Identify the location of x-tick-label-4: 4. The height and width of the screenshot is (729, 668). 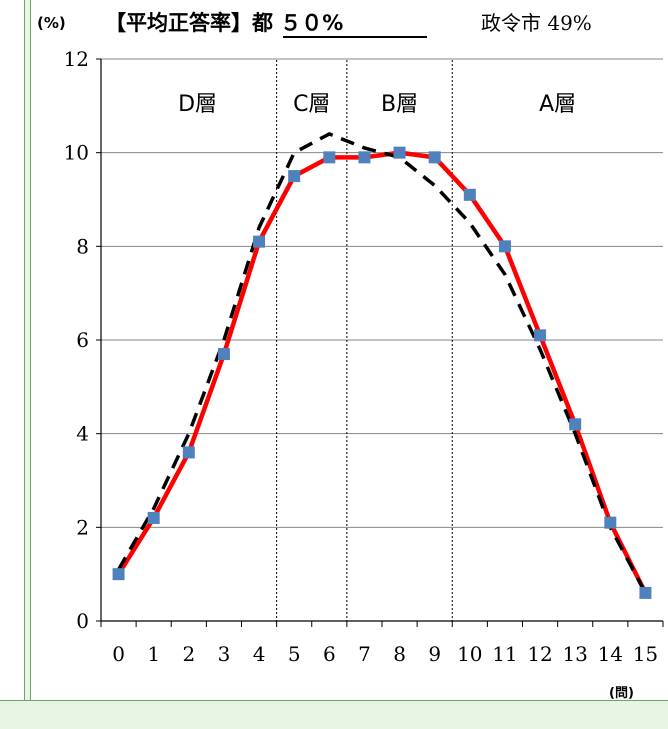
(259, 654).